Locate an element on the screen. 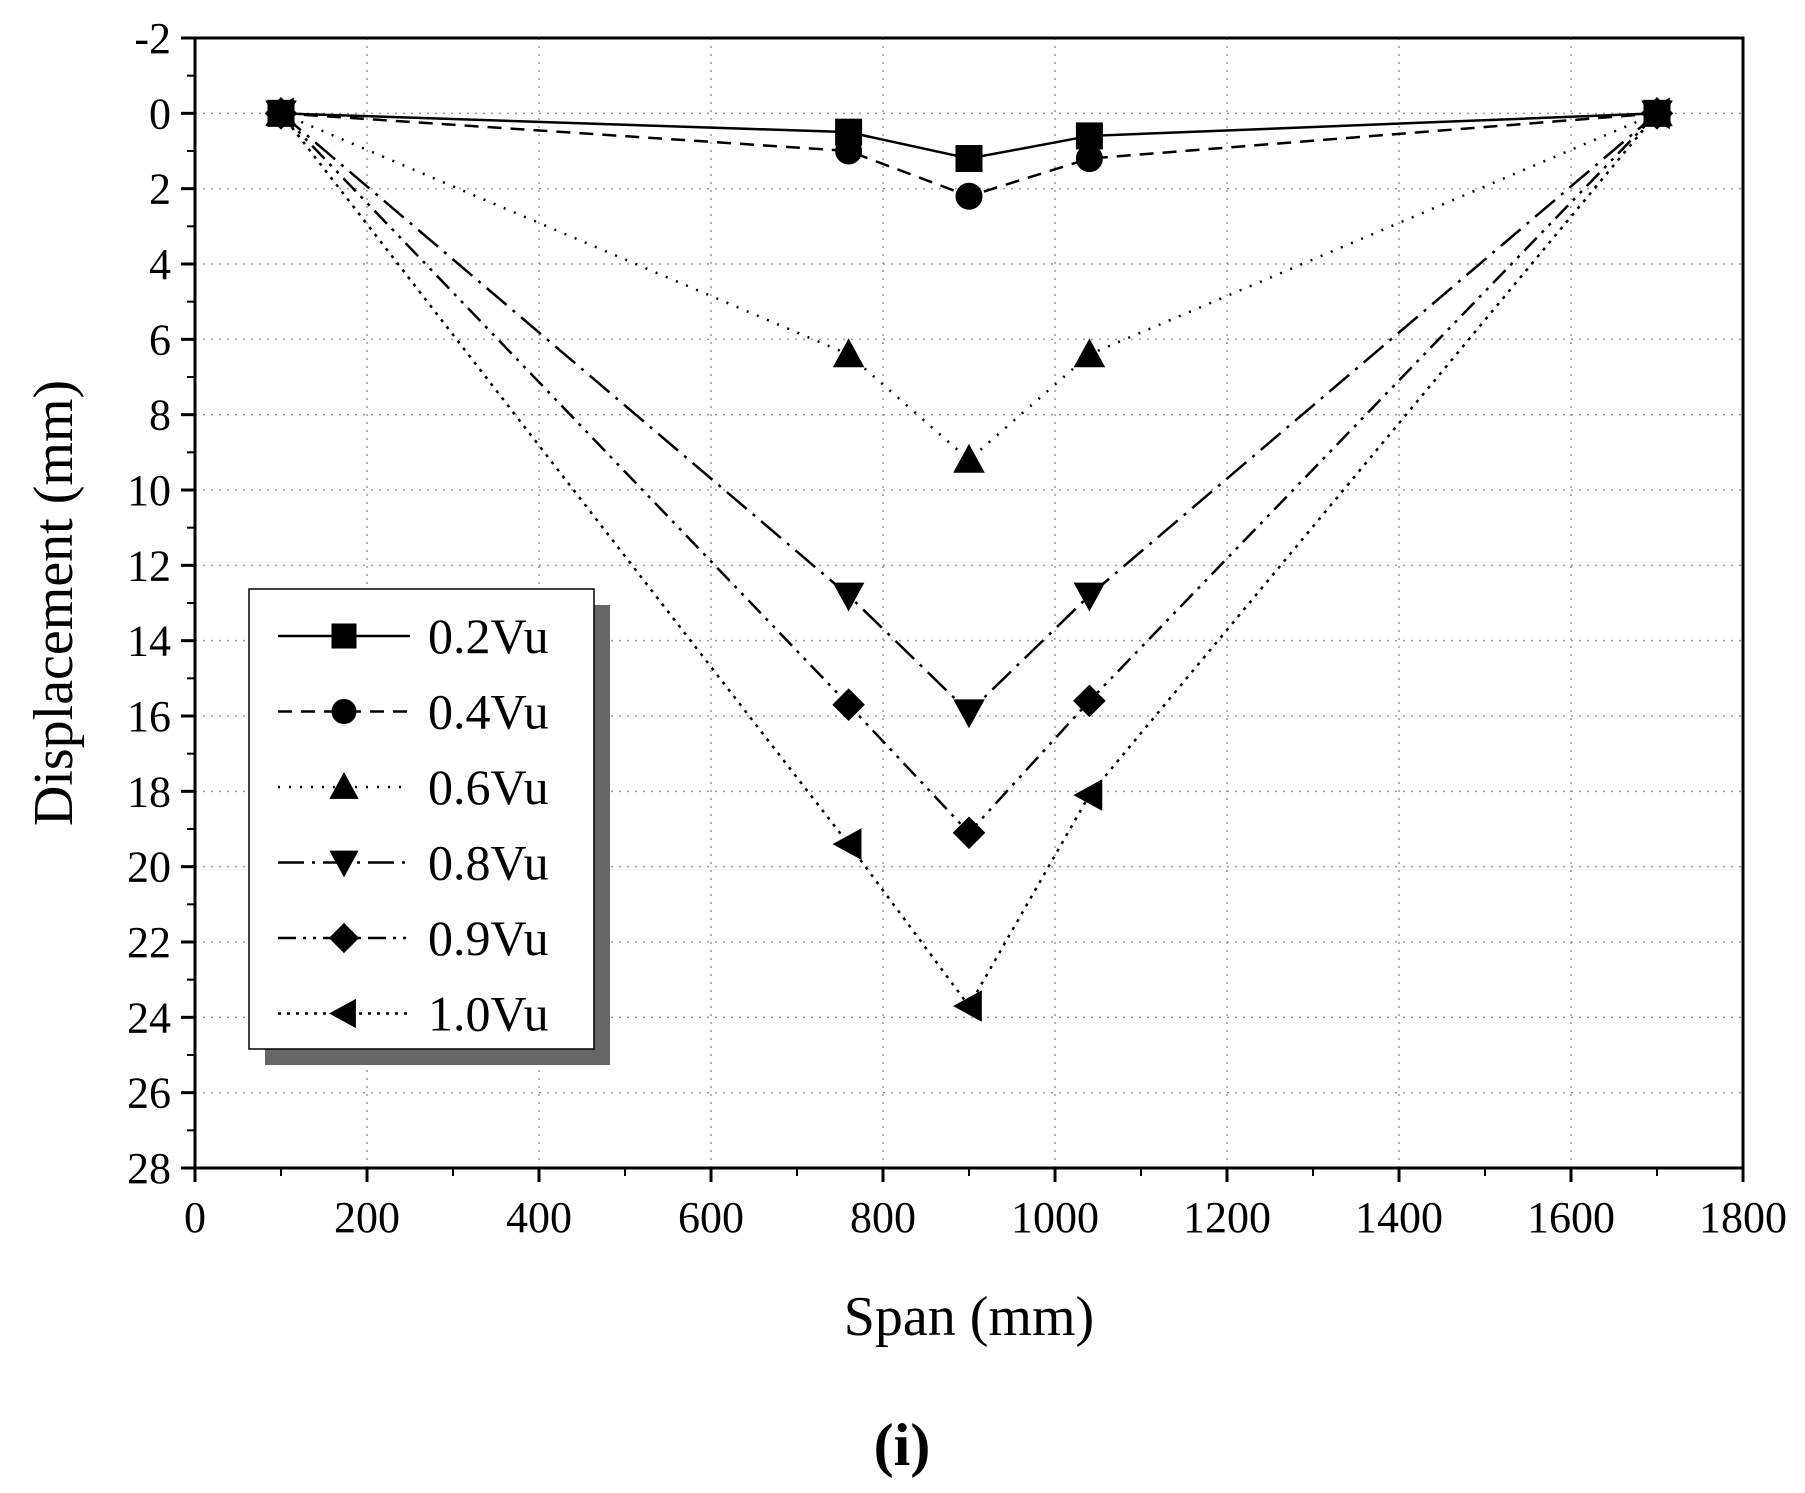  figure-caption: (i) is located at coordinates (902, 1445).